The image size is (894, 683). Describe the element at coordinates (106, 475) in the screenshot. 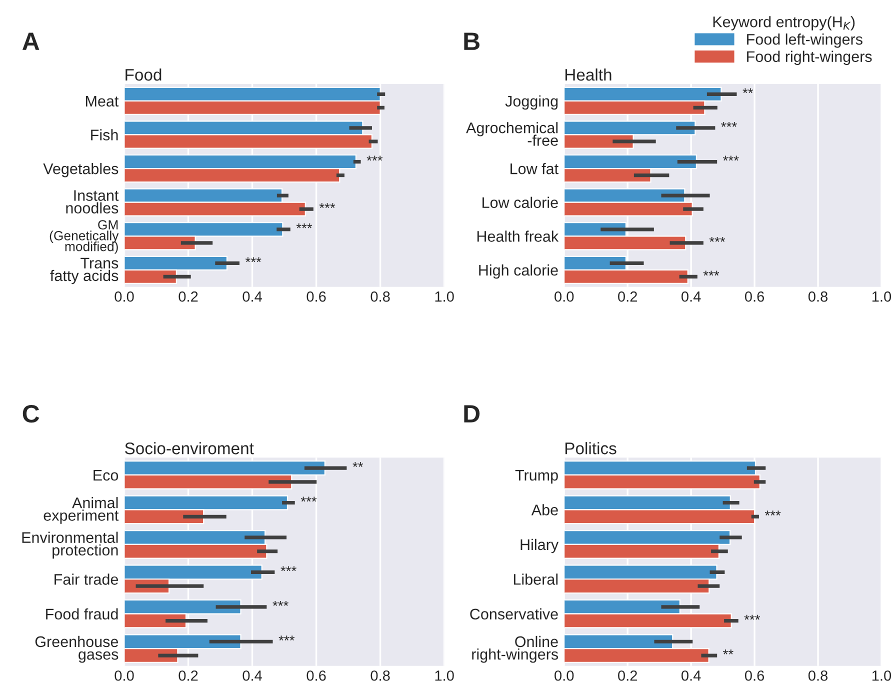

I see `y-tick-label: Eco` at that location.